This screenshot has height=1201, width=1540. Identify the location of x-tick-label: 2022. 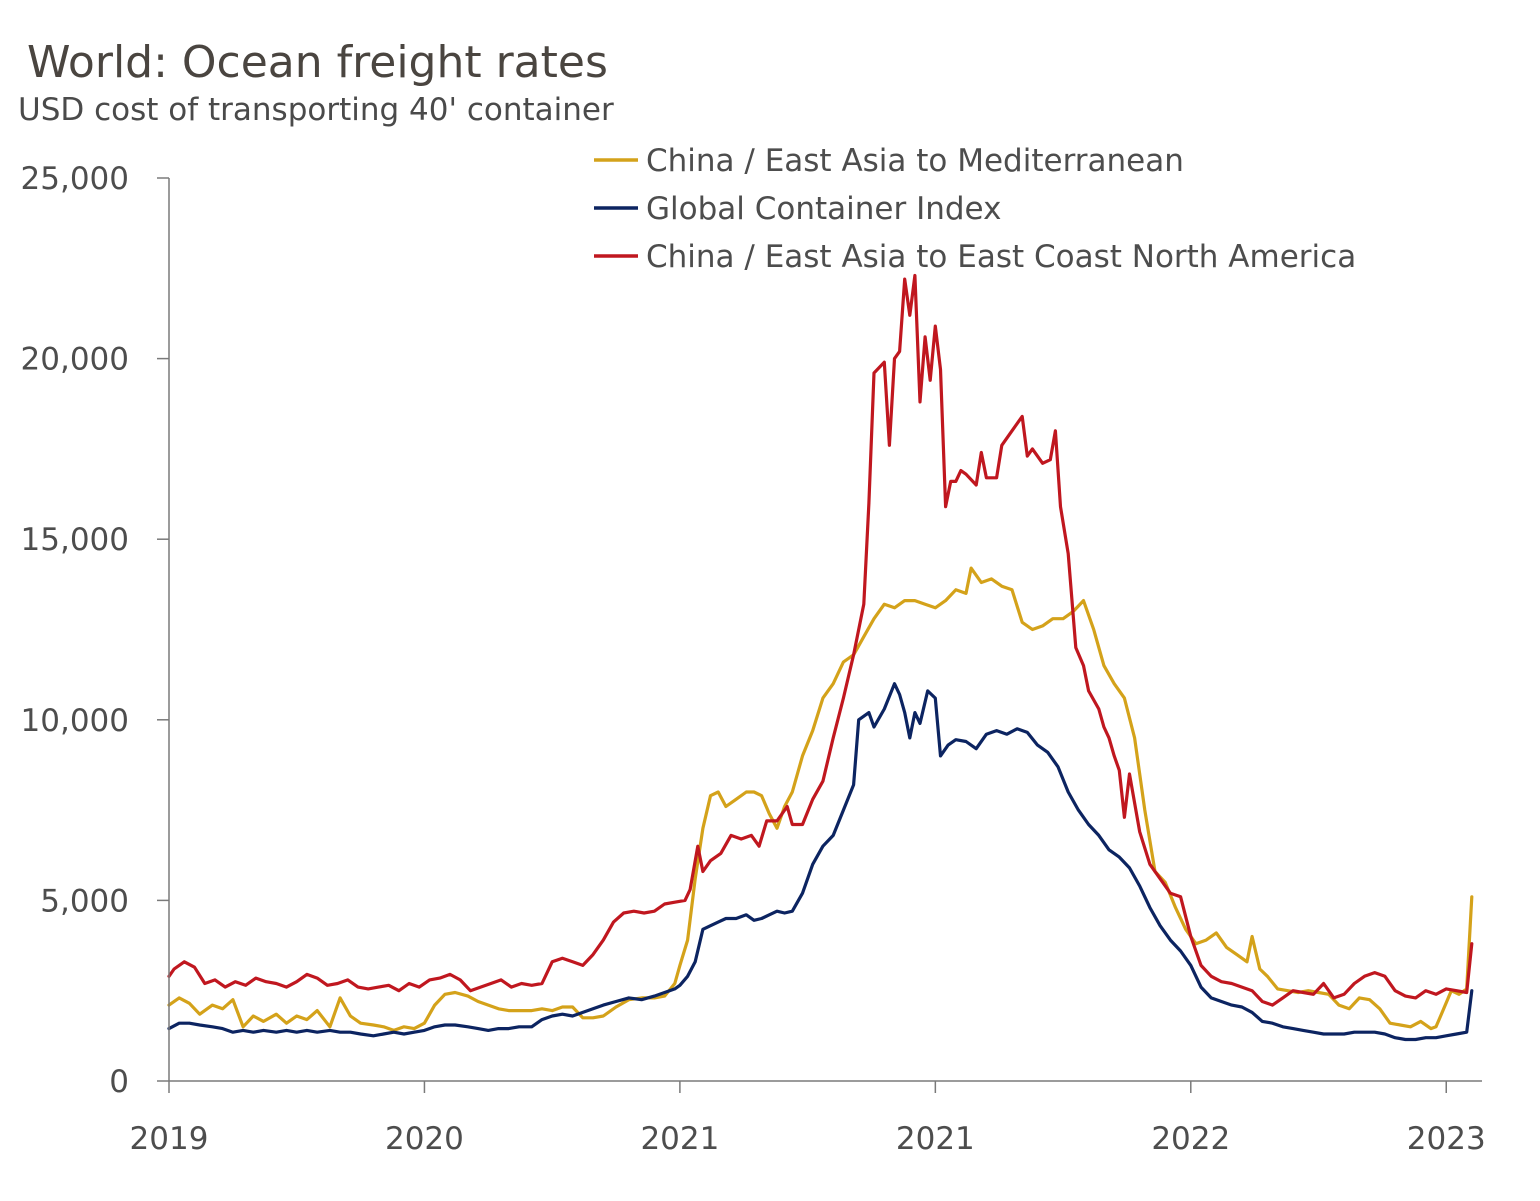
(1190, 1139).